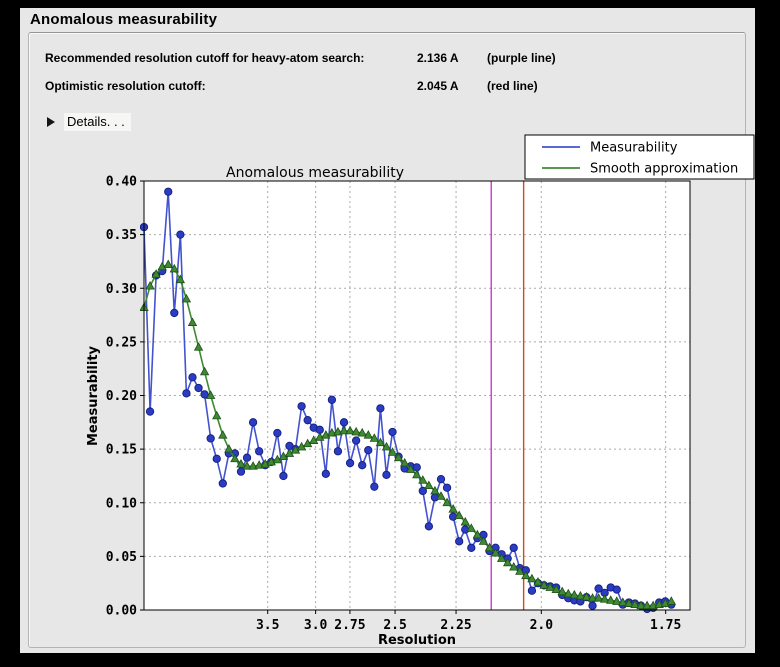 Image resolution: width=780 pixels, height=667 pixels. Describe the element at coordinates (521, 58) in the screenshot. I see `recommended-cutoff-note: (purple line)` at that location.